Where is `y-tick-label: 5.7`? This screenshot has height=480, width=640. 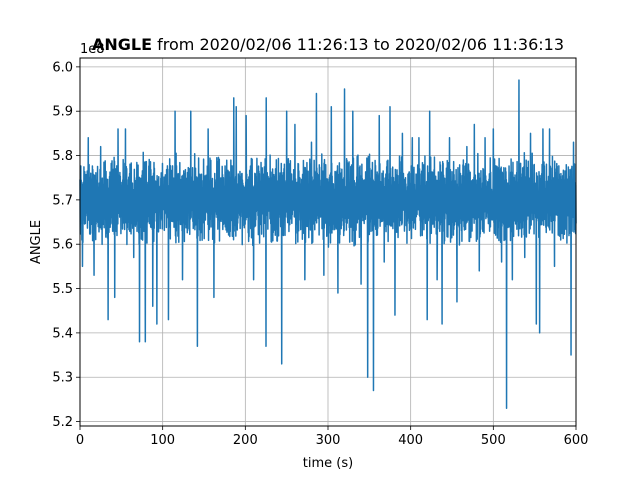
y-tick-label: 5.7 is located at coordinates (62, 200).